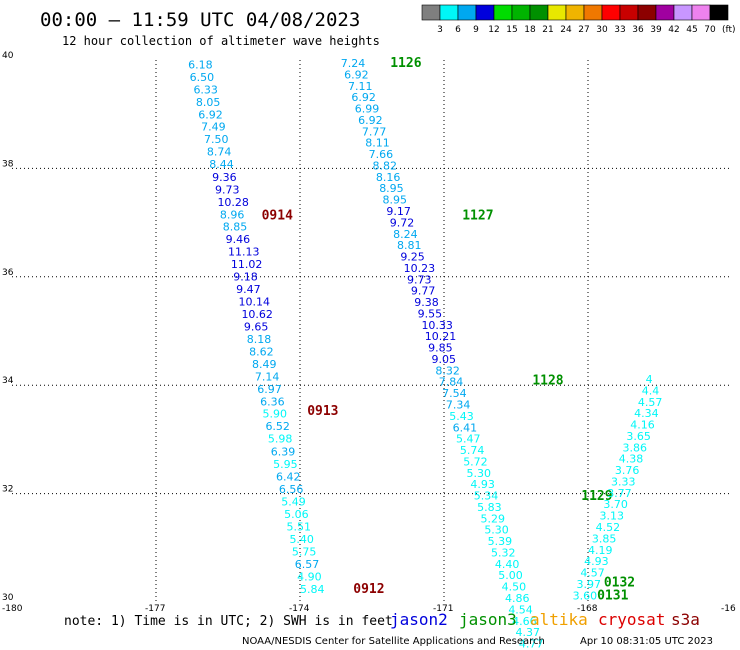 The image size is (740, 650). Describe the element at coordinates (528, 632) in the screenshot. I see `wave-height-value: 4.37` at that location.